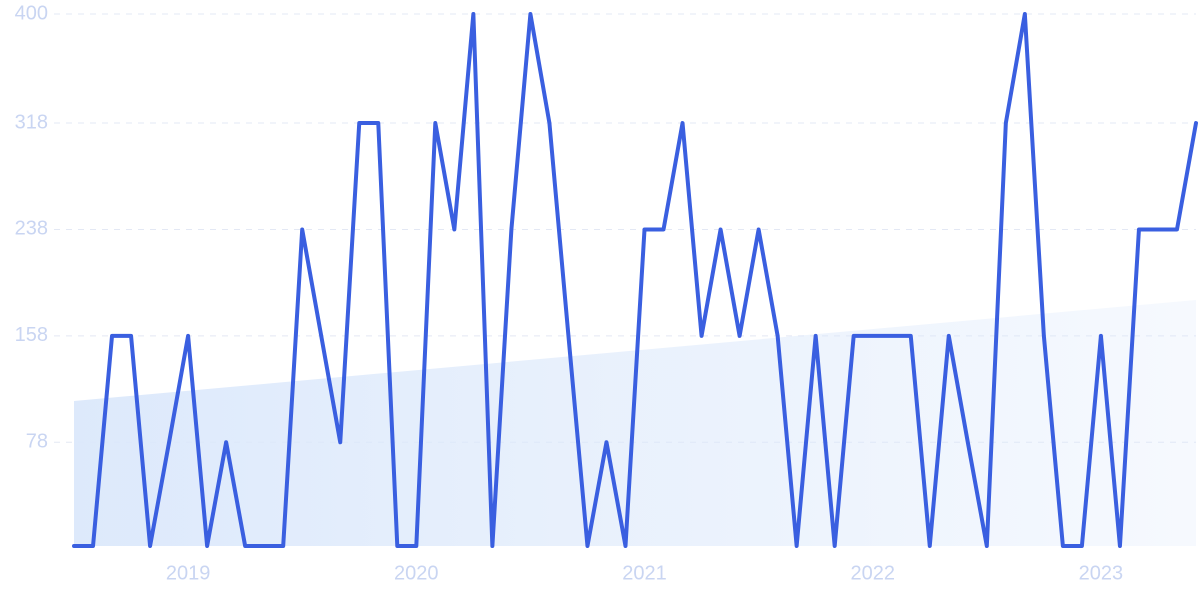  What do you see at coordinates (31, 122) in the screenshot?
I see `y-tick-label: 318` at bounding box center [31, 122].